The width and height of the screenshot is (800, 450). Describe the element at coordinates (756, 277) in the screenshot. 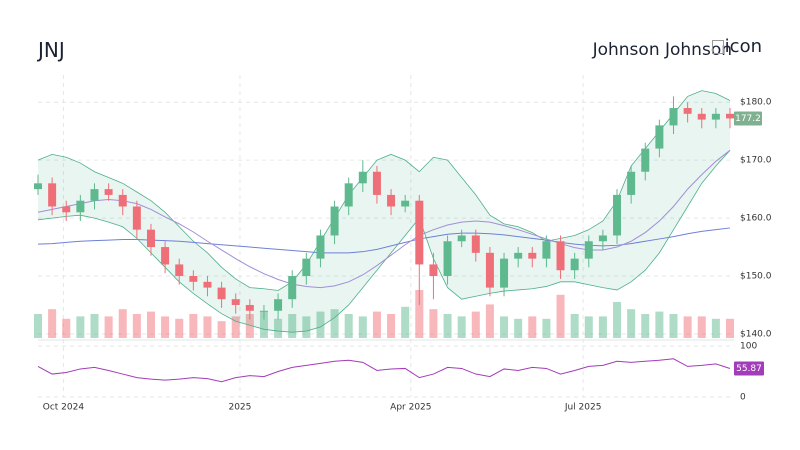

I see `y-tick-label: $150.0` at that location.